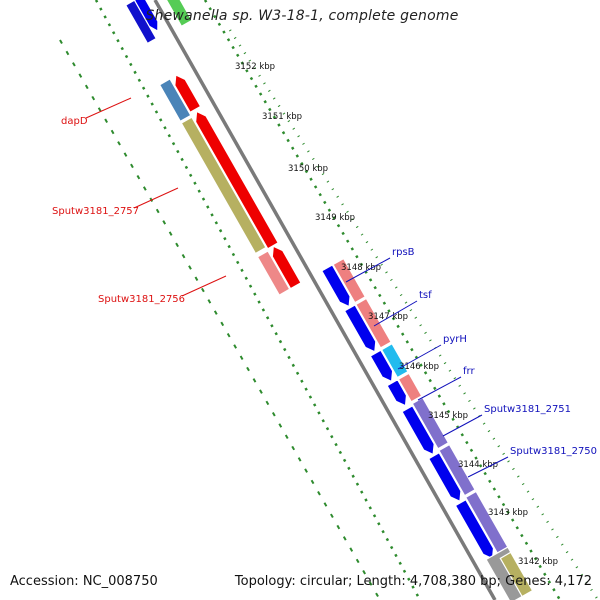 This screenshot has height=600, width=600. Describe the element at coordinates (419, 367) in the screenshot. I see `kbp-tick-label: 3146 kbp` at that location.